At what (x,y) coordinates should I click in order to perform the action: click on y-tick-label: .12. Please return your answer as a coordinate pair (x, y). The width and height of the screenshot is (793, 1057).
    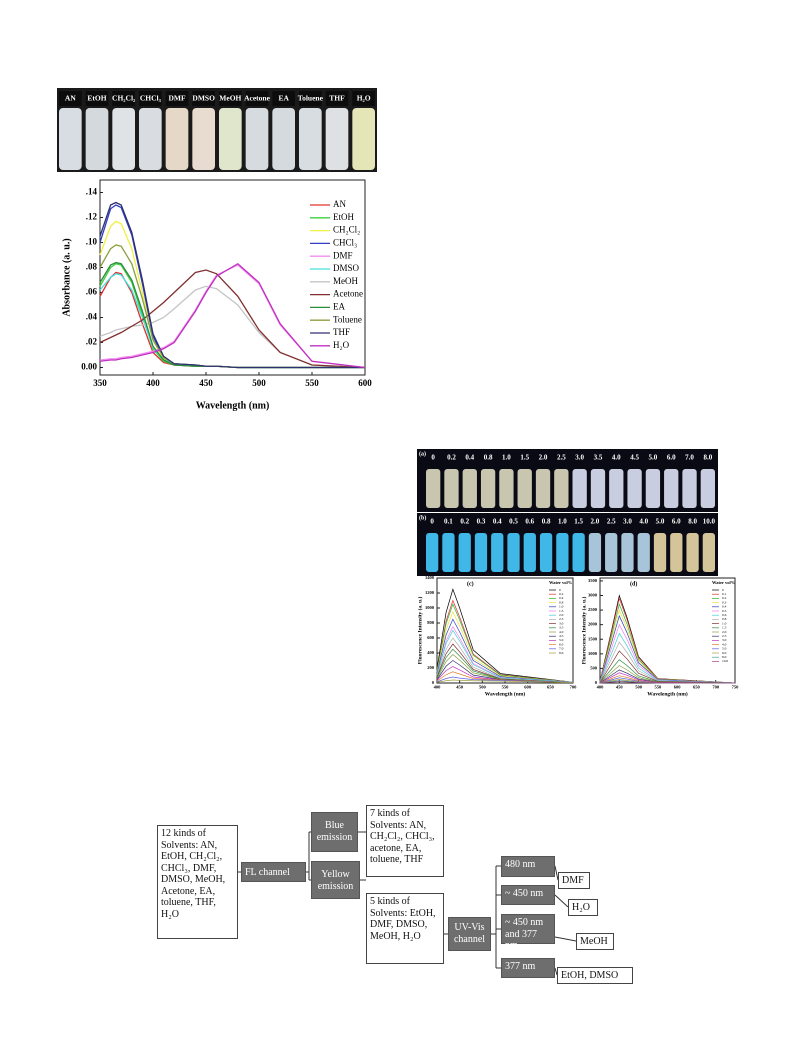
    Looking at the image, I should click on (92, 217).